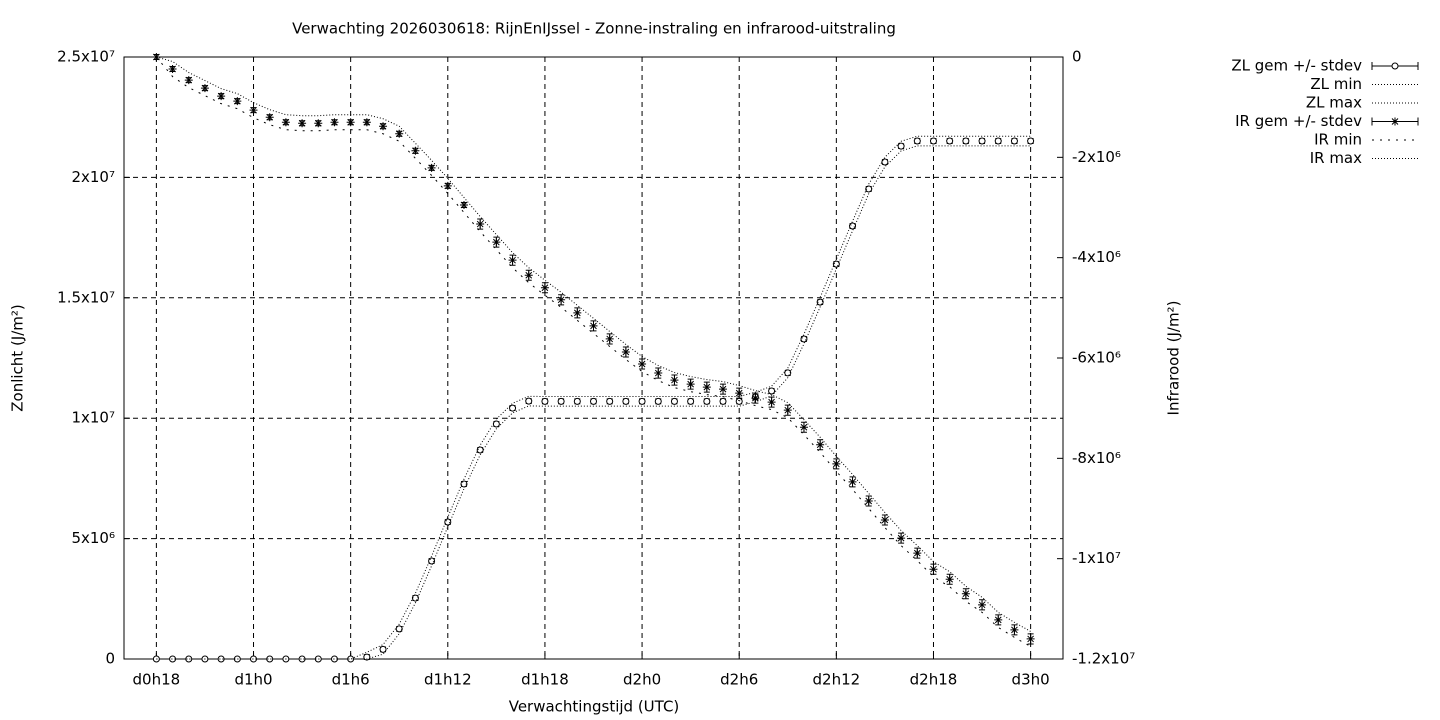 The image size is (1440, 720). I want to click on legend-label: IR min, so click(1338, 140).